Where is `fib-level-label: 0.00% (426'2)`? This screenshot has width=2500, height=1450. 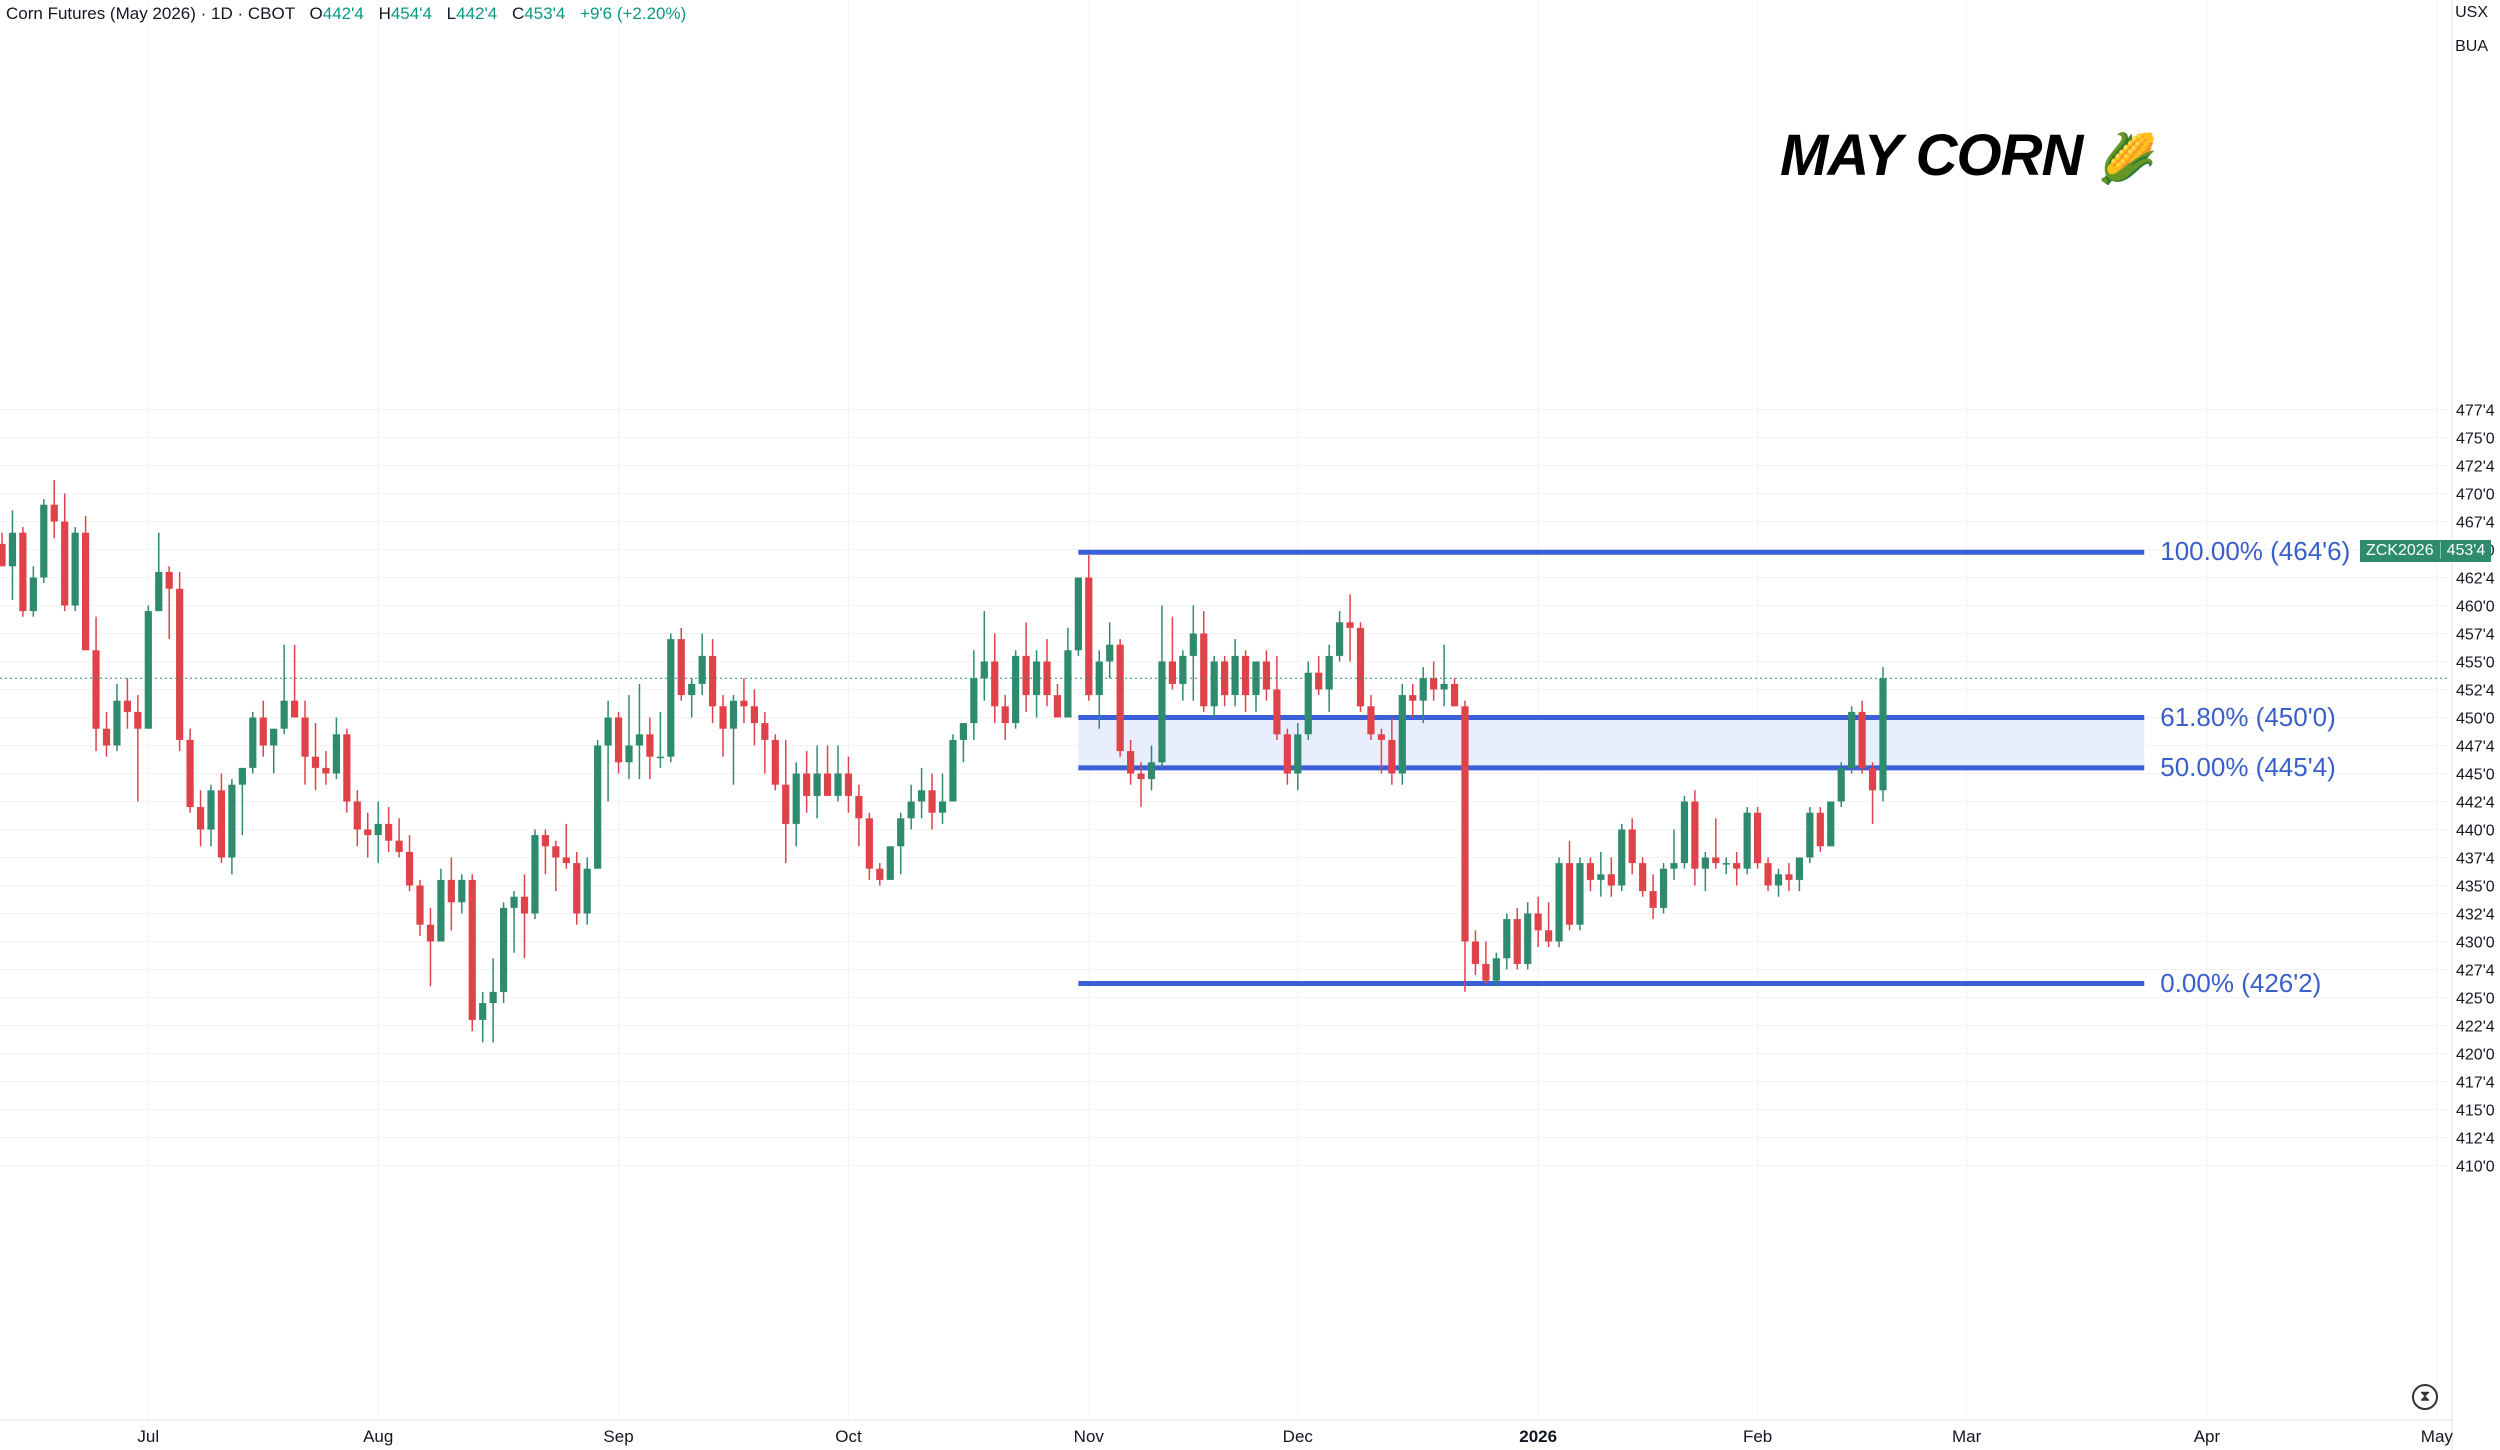 fib-level-label: 0.00% (426'2) is located at coordinates (2241, 982).